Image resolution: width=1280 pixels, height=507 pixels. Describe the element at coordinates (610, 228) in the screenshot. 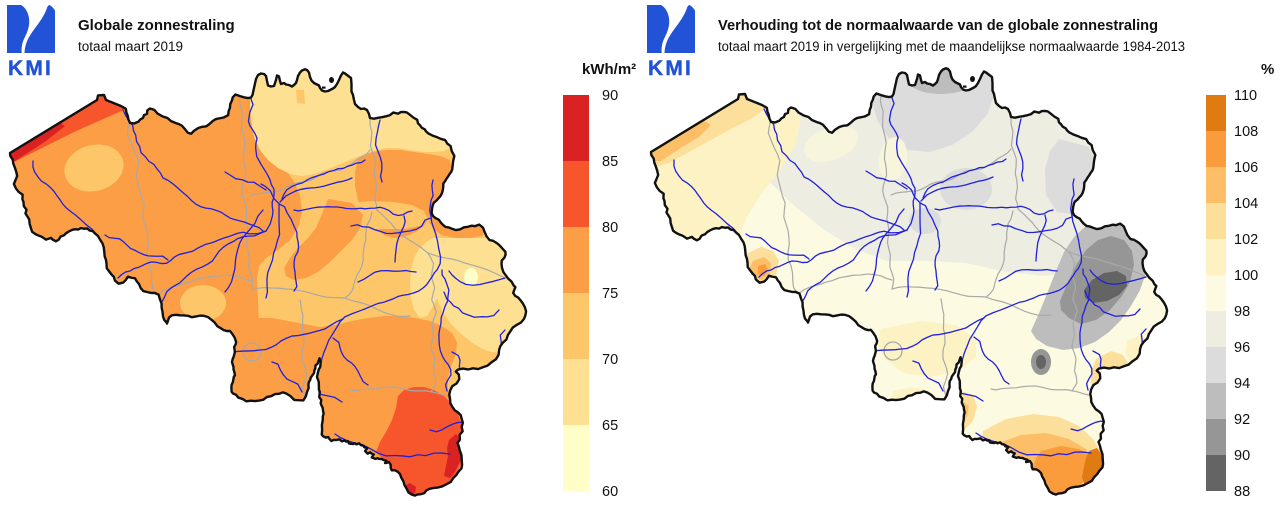

I see `svg-text: 80` at that location.